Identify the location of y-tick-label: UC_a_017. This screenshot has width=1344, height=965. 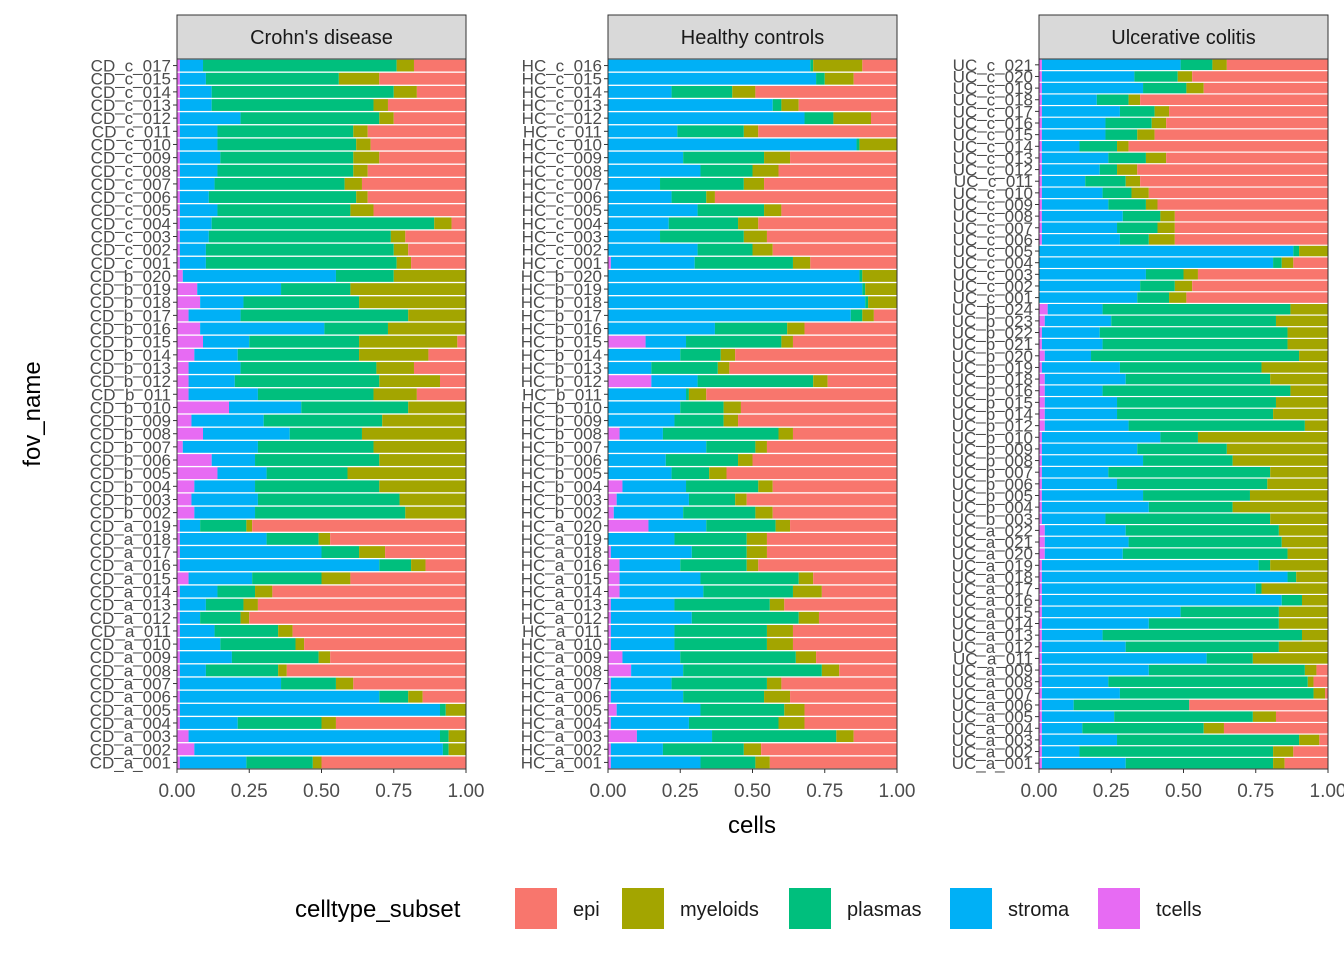
(992, 589).